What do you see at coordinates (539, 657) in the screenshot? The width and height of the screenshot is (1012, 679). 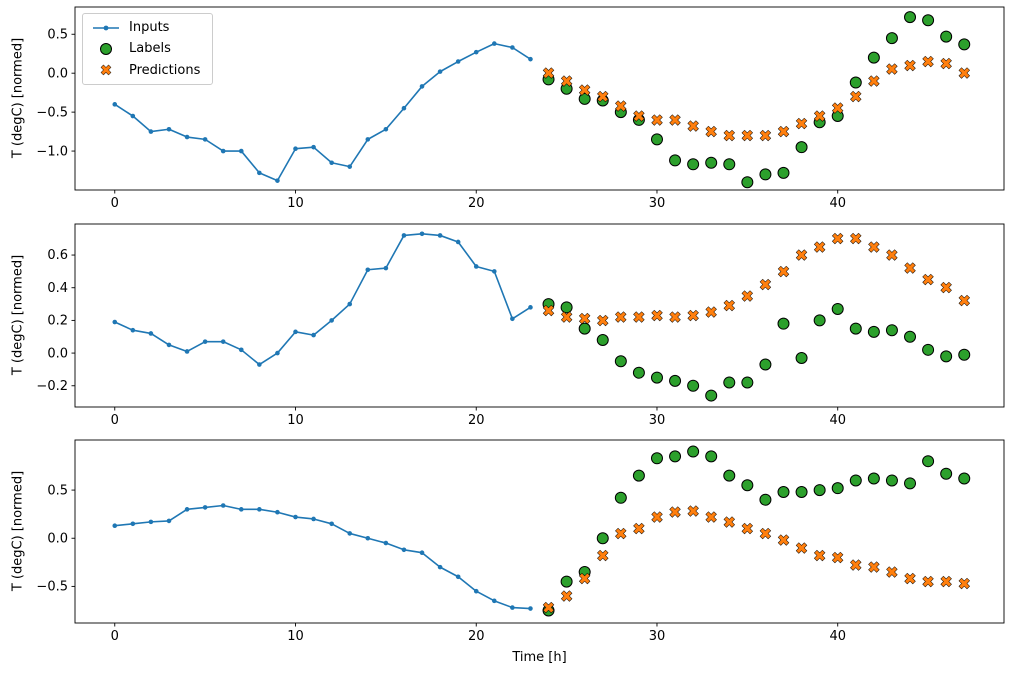 I see `x-axis-label: Time [h]` at bounding box center [539, 657].